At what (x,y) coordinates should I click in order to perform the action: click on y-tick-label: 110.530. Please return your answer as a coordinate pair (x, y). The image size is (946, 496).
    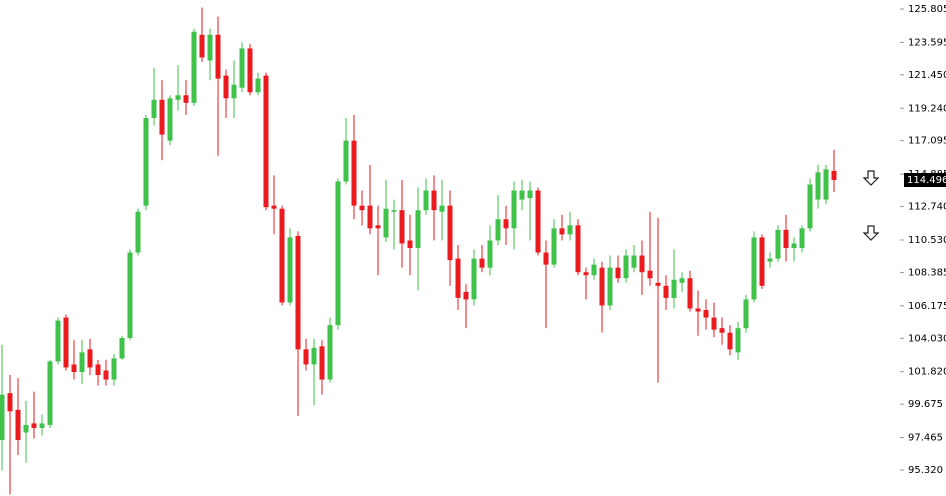
    Looking at the image, I should click on (927, 240).